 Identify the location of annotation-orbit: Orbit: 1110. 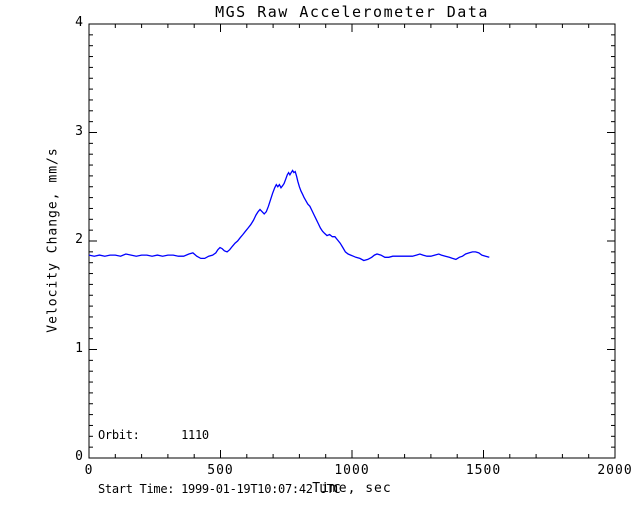
(153, 435).